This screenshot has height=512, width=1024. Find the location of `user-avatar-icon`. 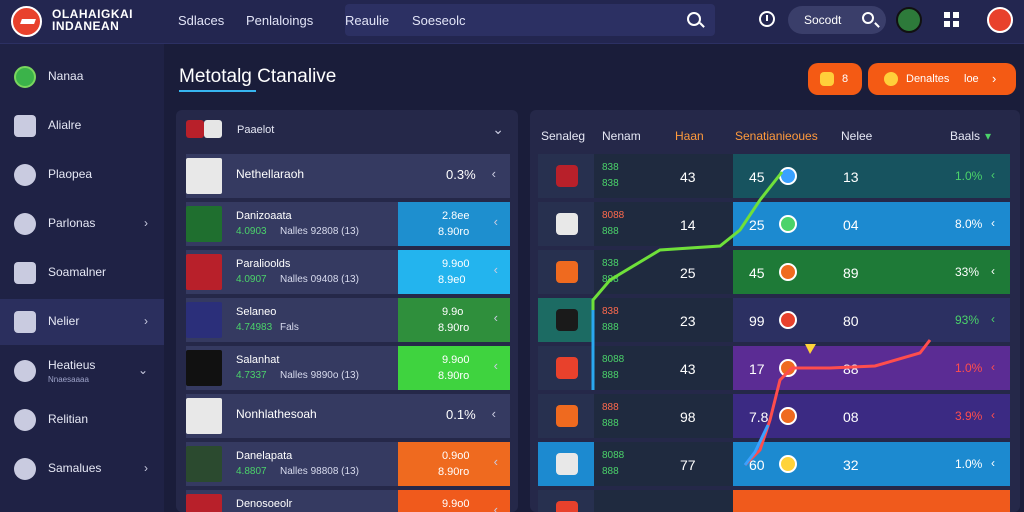

user-avatar-icon is located at coordinates (909, 20).